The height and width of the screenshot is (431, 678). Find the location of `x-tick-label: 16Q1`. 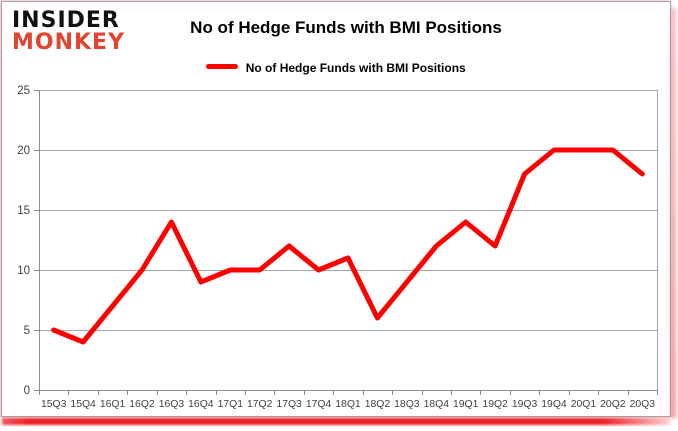

x-tick-label: 16Q1 is located at coordinates (113, 404).